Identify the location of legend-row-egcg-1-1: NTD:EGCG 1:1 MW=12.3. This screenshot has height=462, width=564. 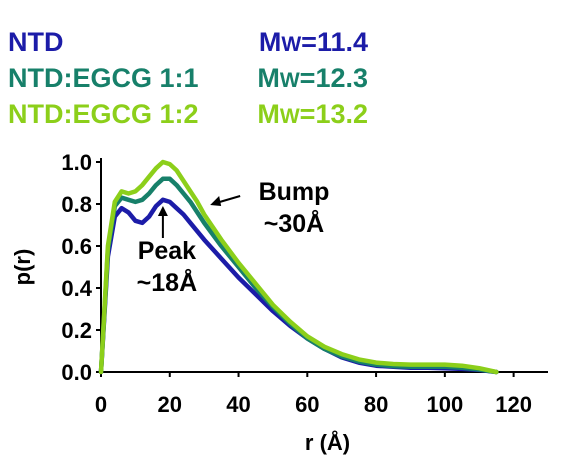
(188, 78).